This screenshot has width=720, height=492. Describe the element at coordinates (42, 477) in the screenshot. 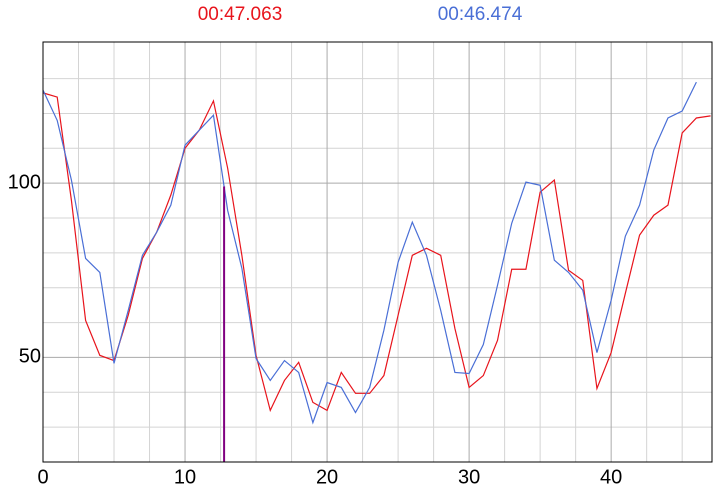

I see `x-tick-label: 0` at that location.